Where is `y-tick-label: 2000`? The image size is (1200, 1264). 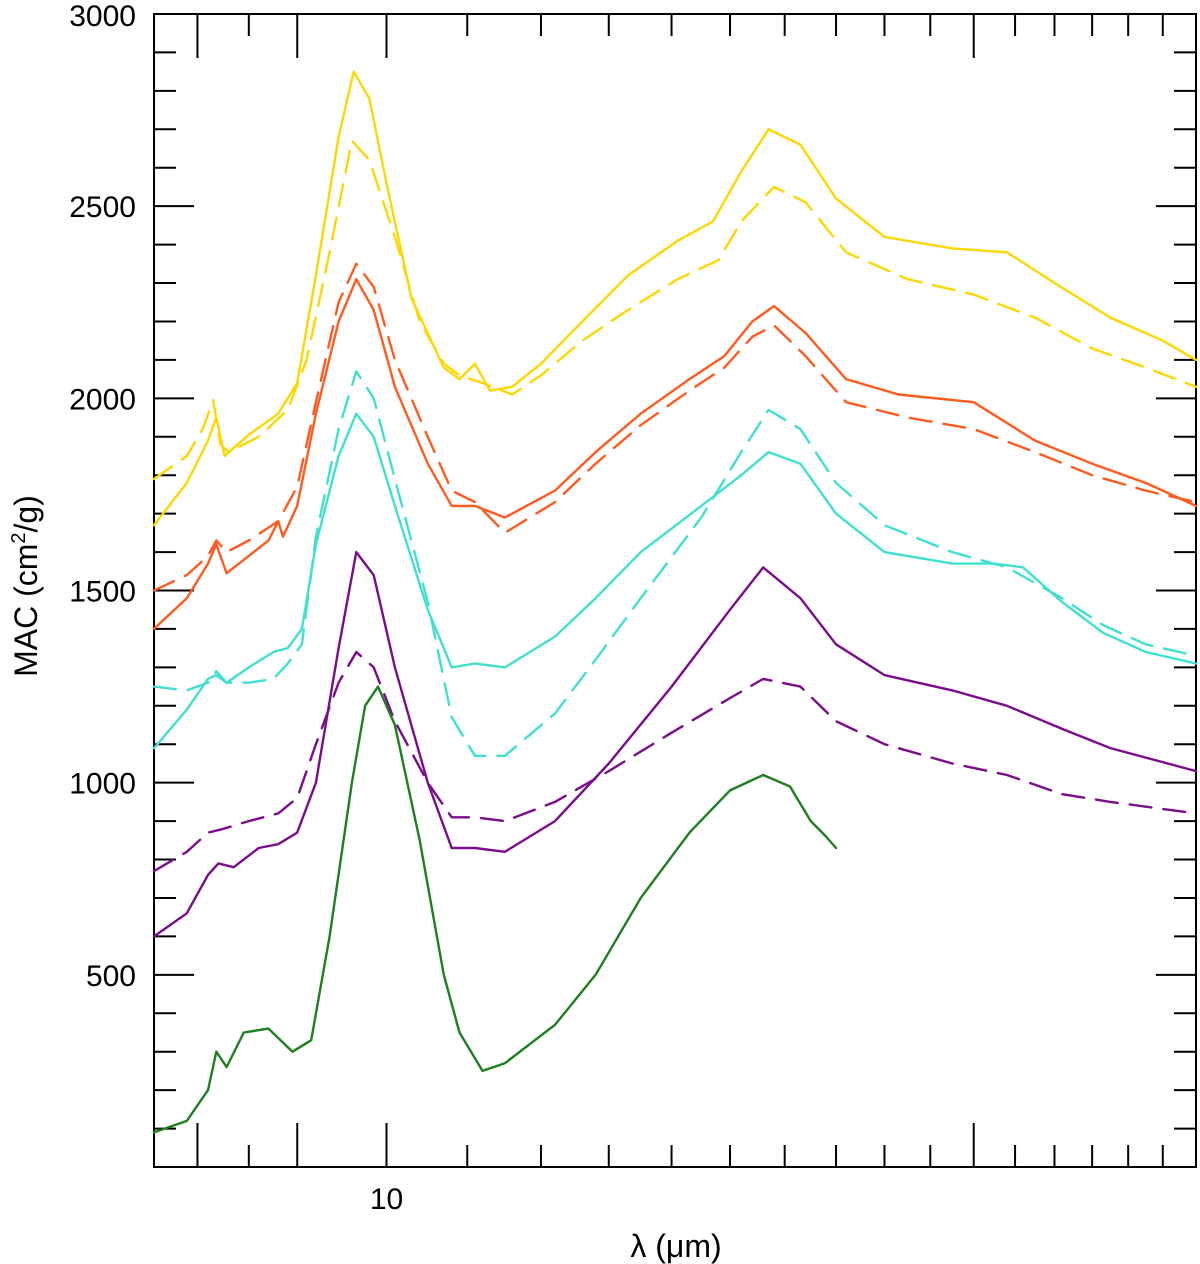
y-tick-label: 2000 is located at coordinates (102, 399).